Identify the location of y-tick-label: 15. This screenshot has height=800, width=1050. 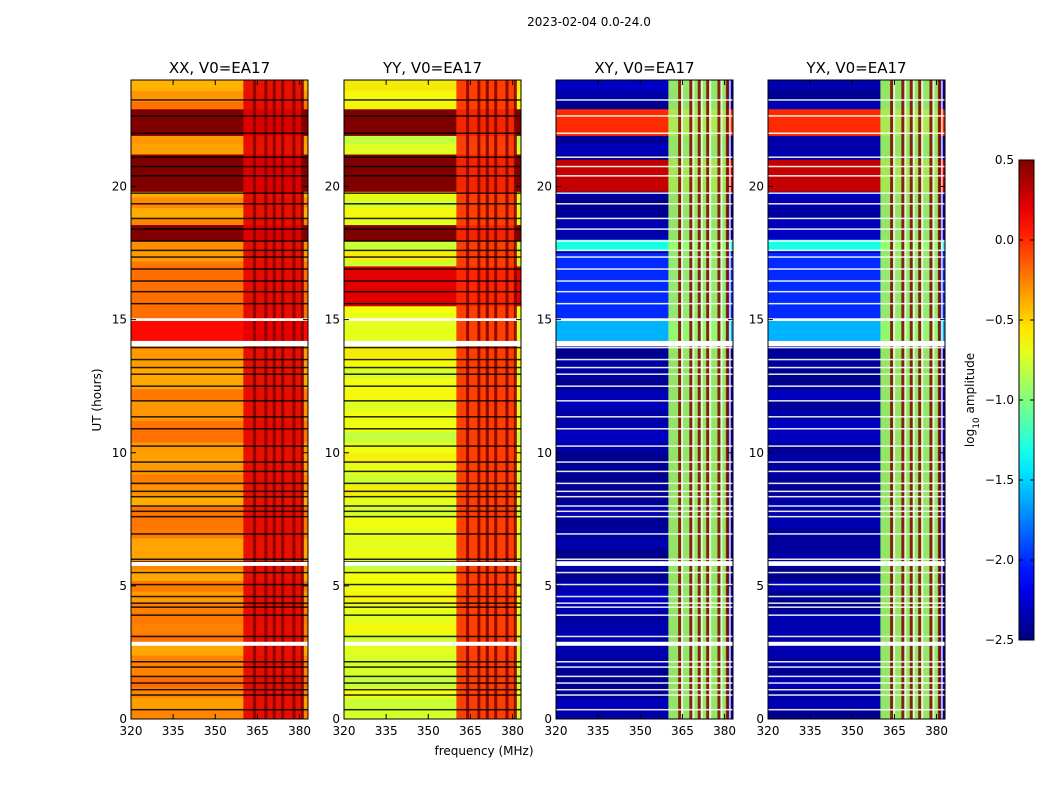
(756, 320).